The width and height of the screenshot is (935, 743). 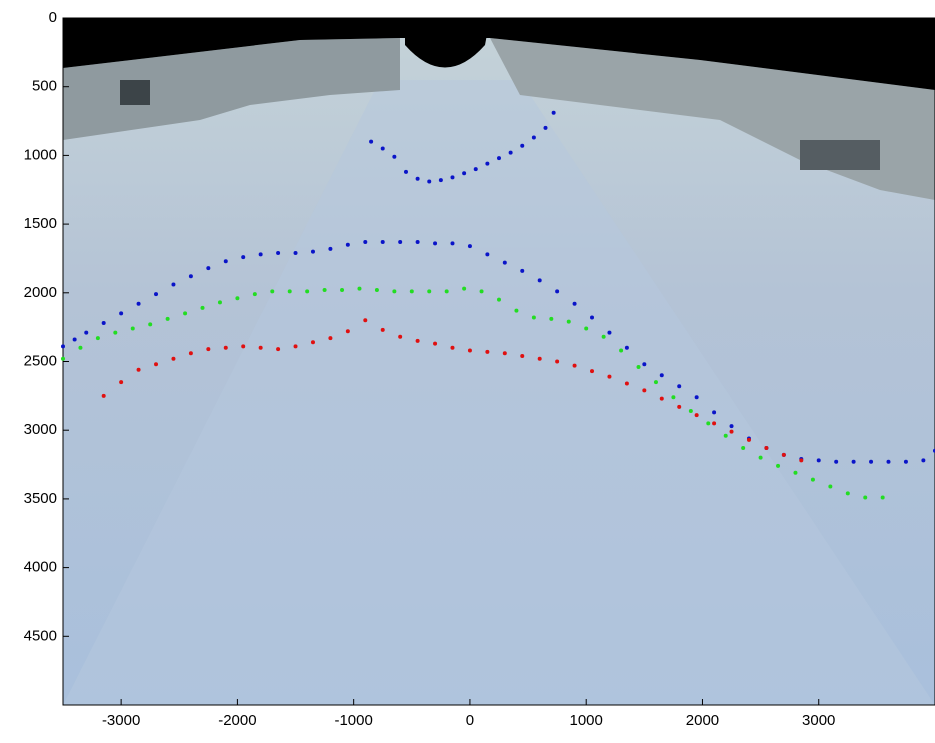 I want to click on y-tick-label: 0, so click(x=53, y=17).